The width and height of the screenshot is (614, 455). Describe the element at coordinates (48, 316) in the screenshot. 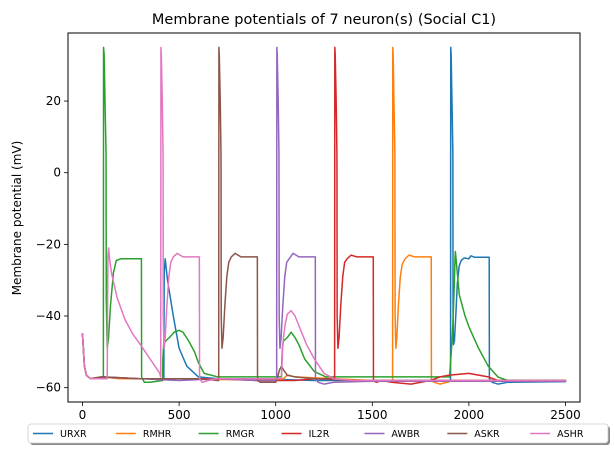

I see `y-tick-label: −40` at that location.